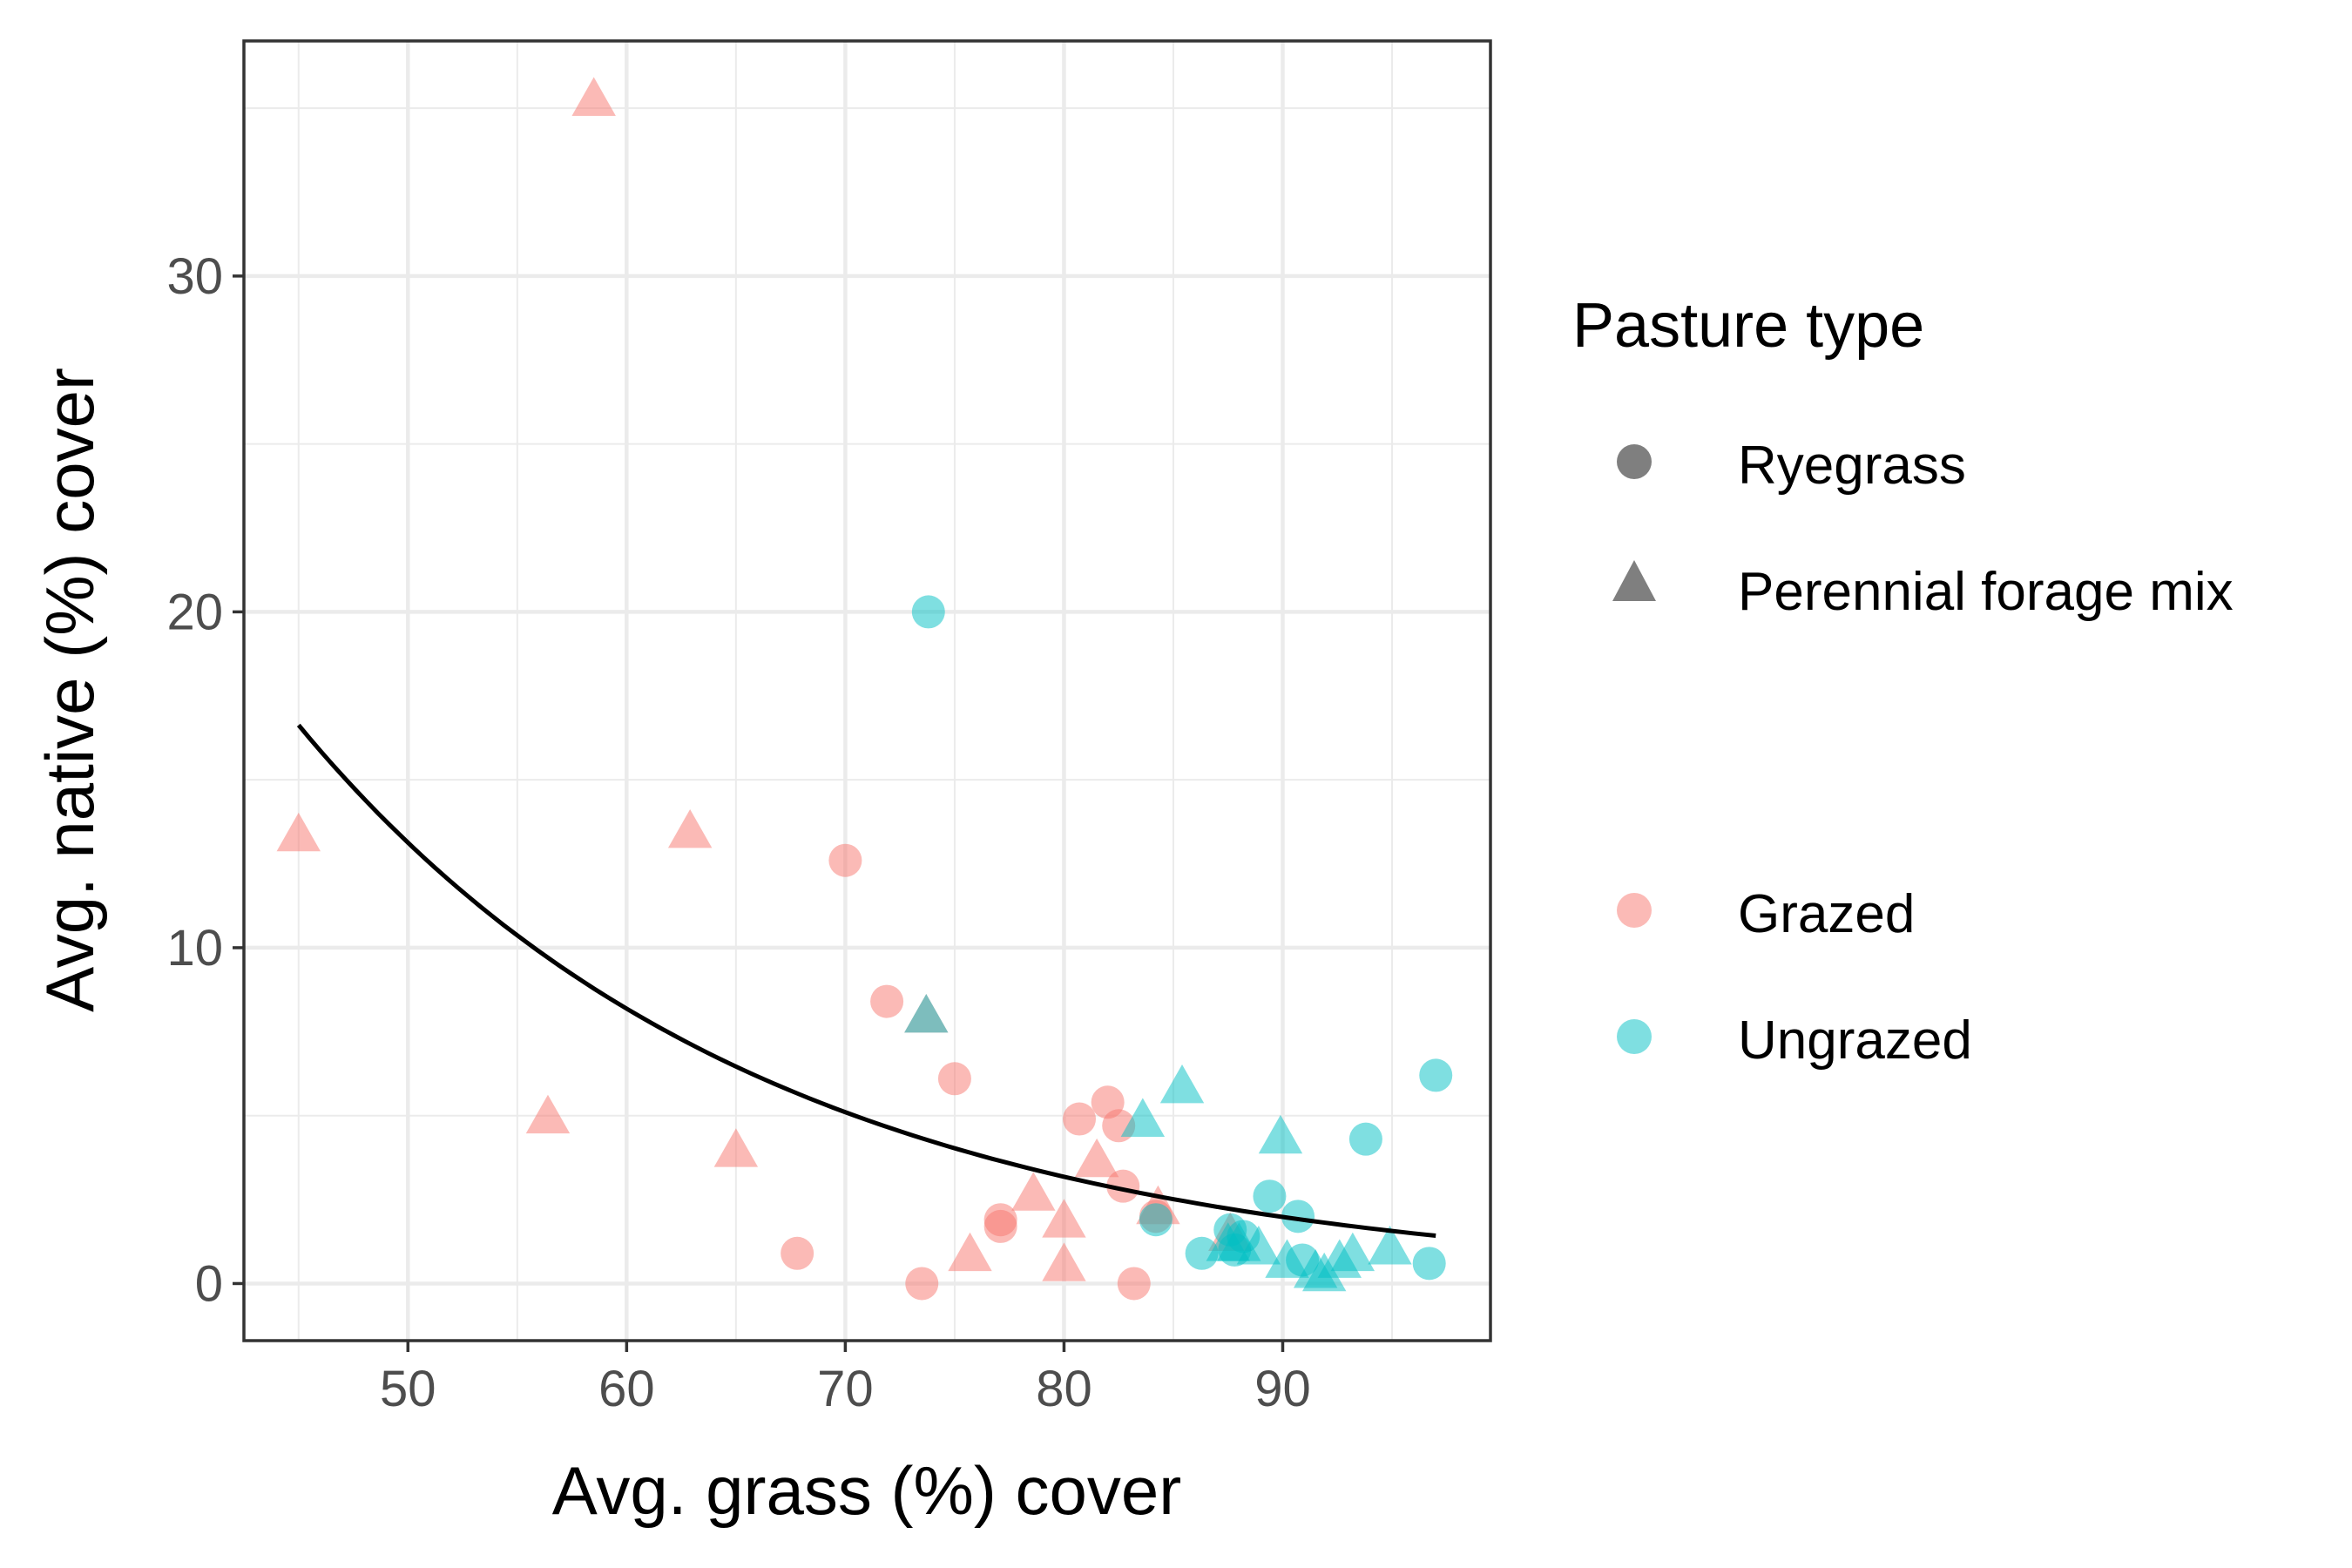 This screenshot has height=1568, width=2352. What do you see at coordinates (209, 1283) in the screenshot?
I see `y-tick-label: 0` at bounding box center [209, 1283].